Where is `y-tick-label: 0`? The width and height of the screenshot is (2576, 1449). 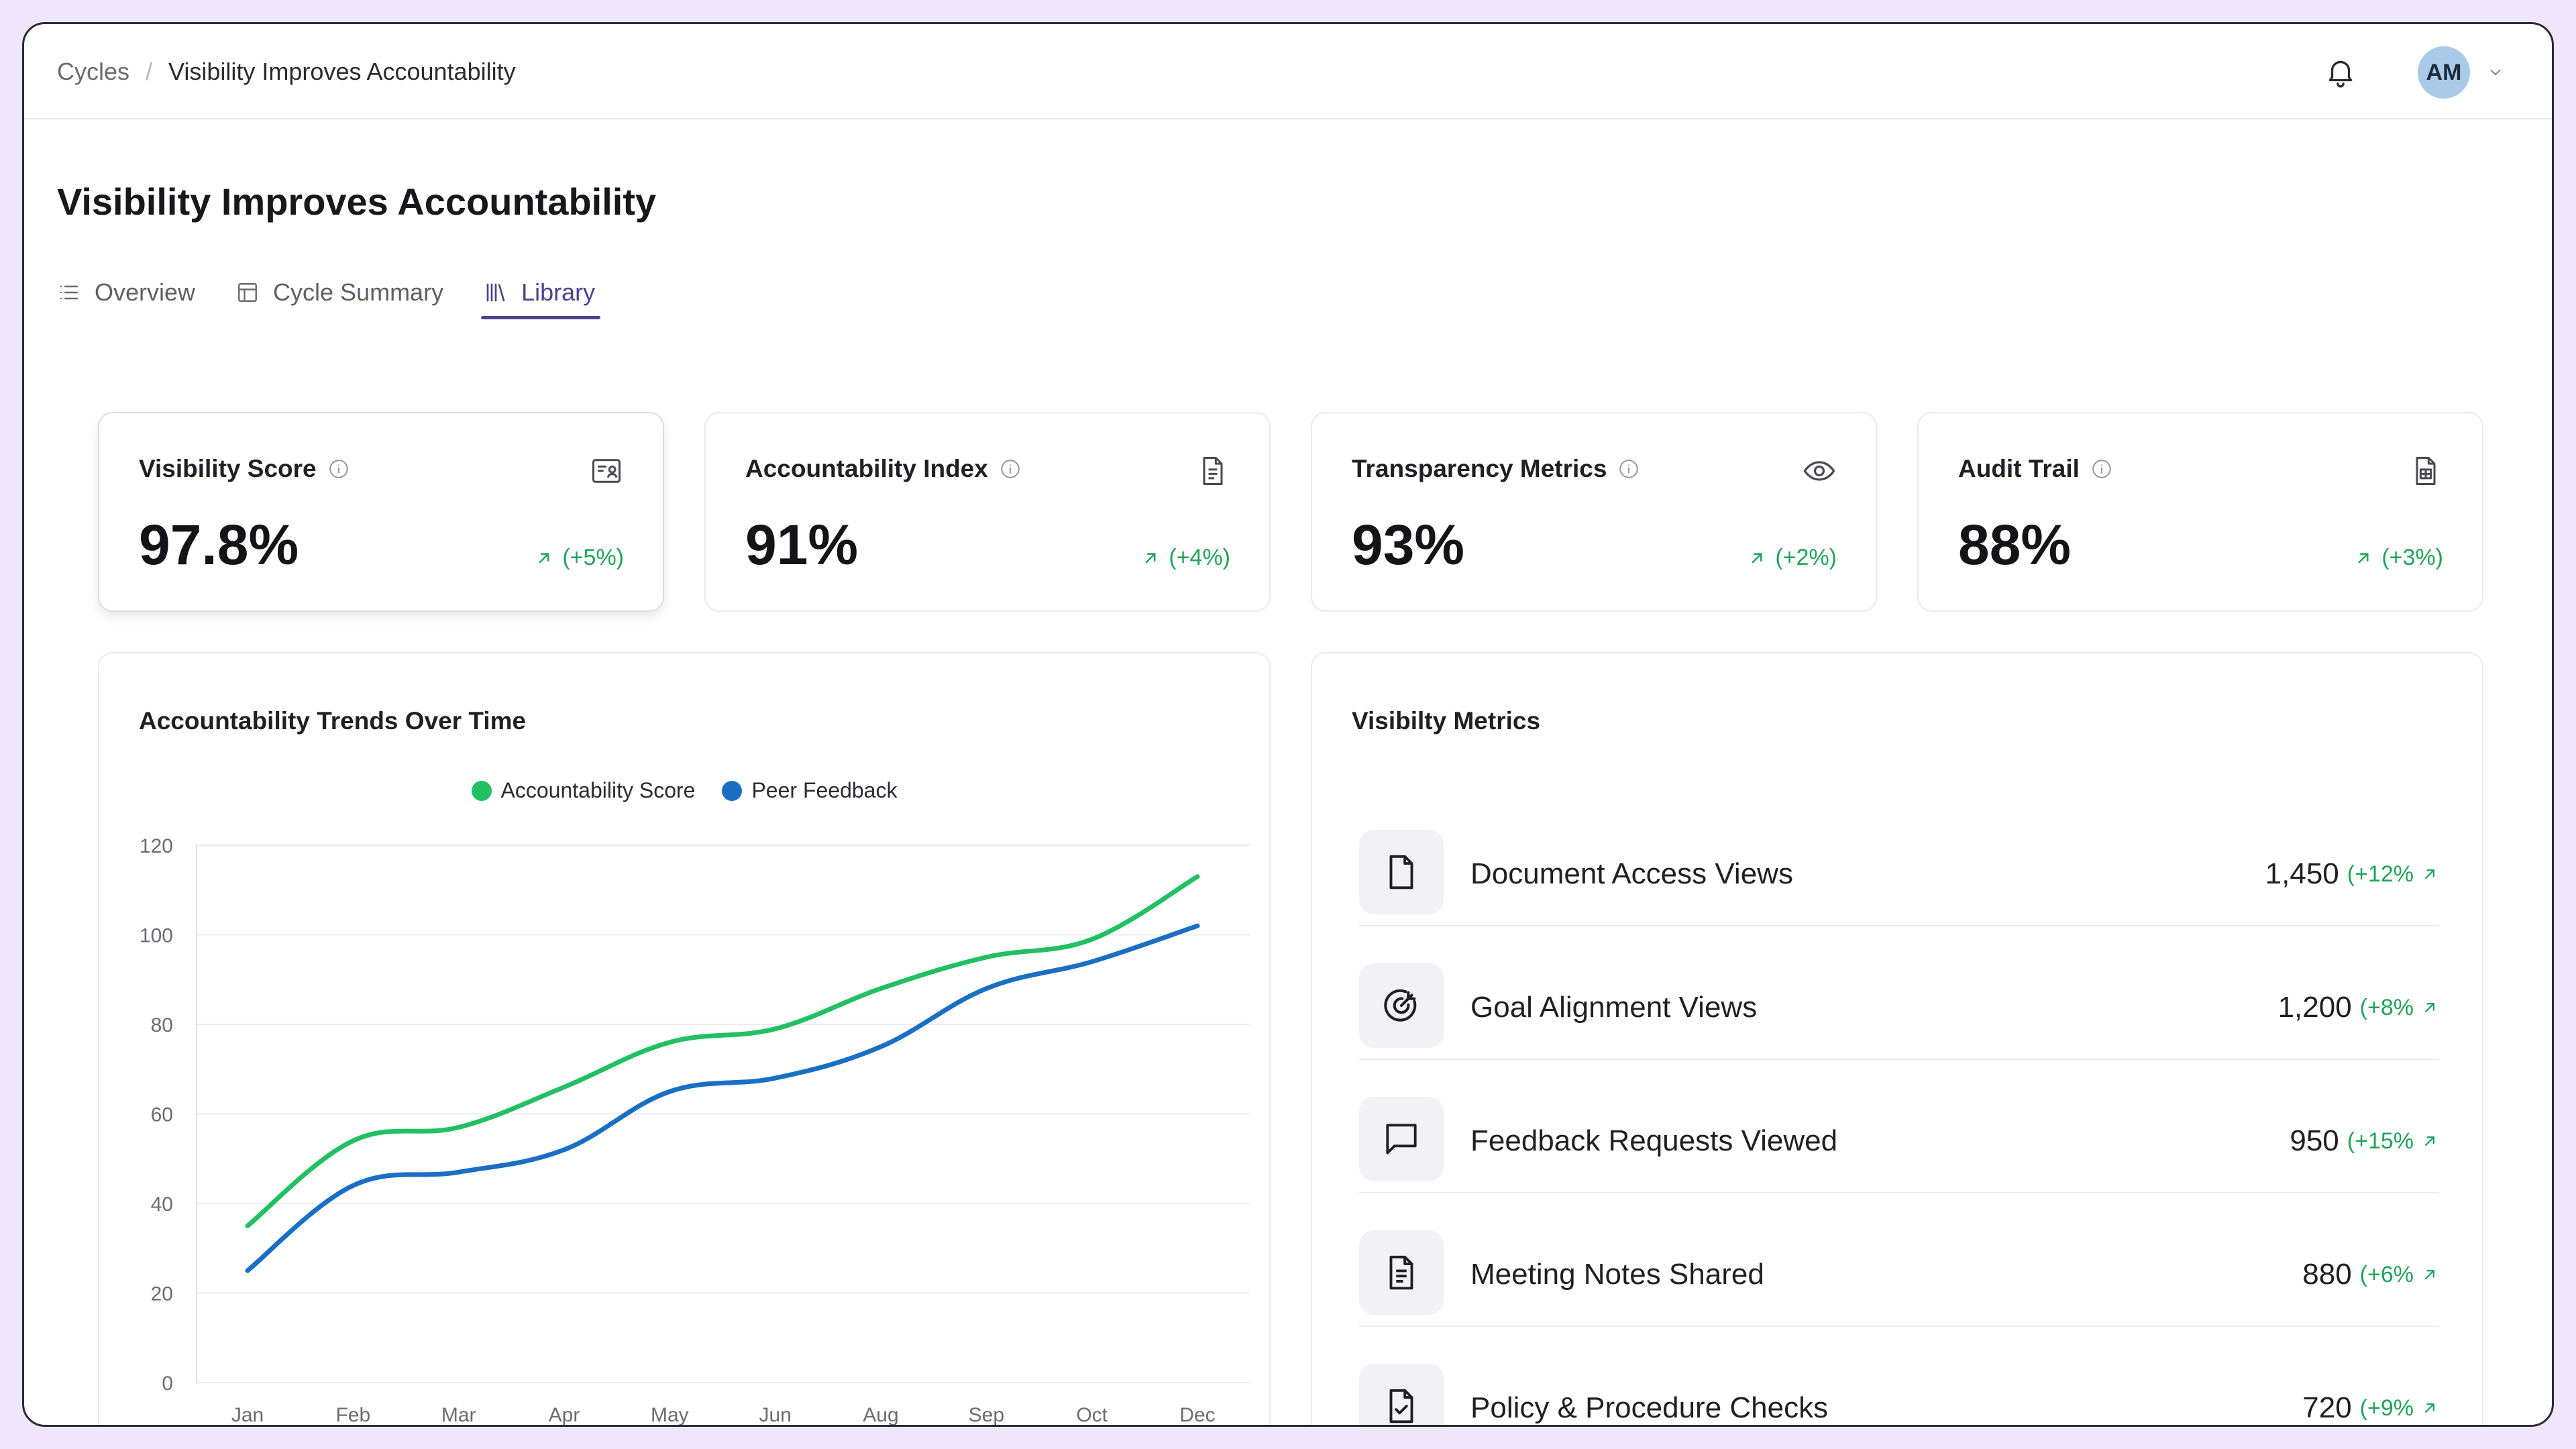 y-tick-label: 0 is located at coordinates (167, 1384).